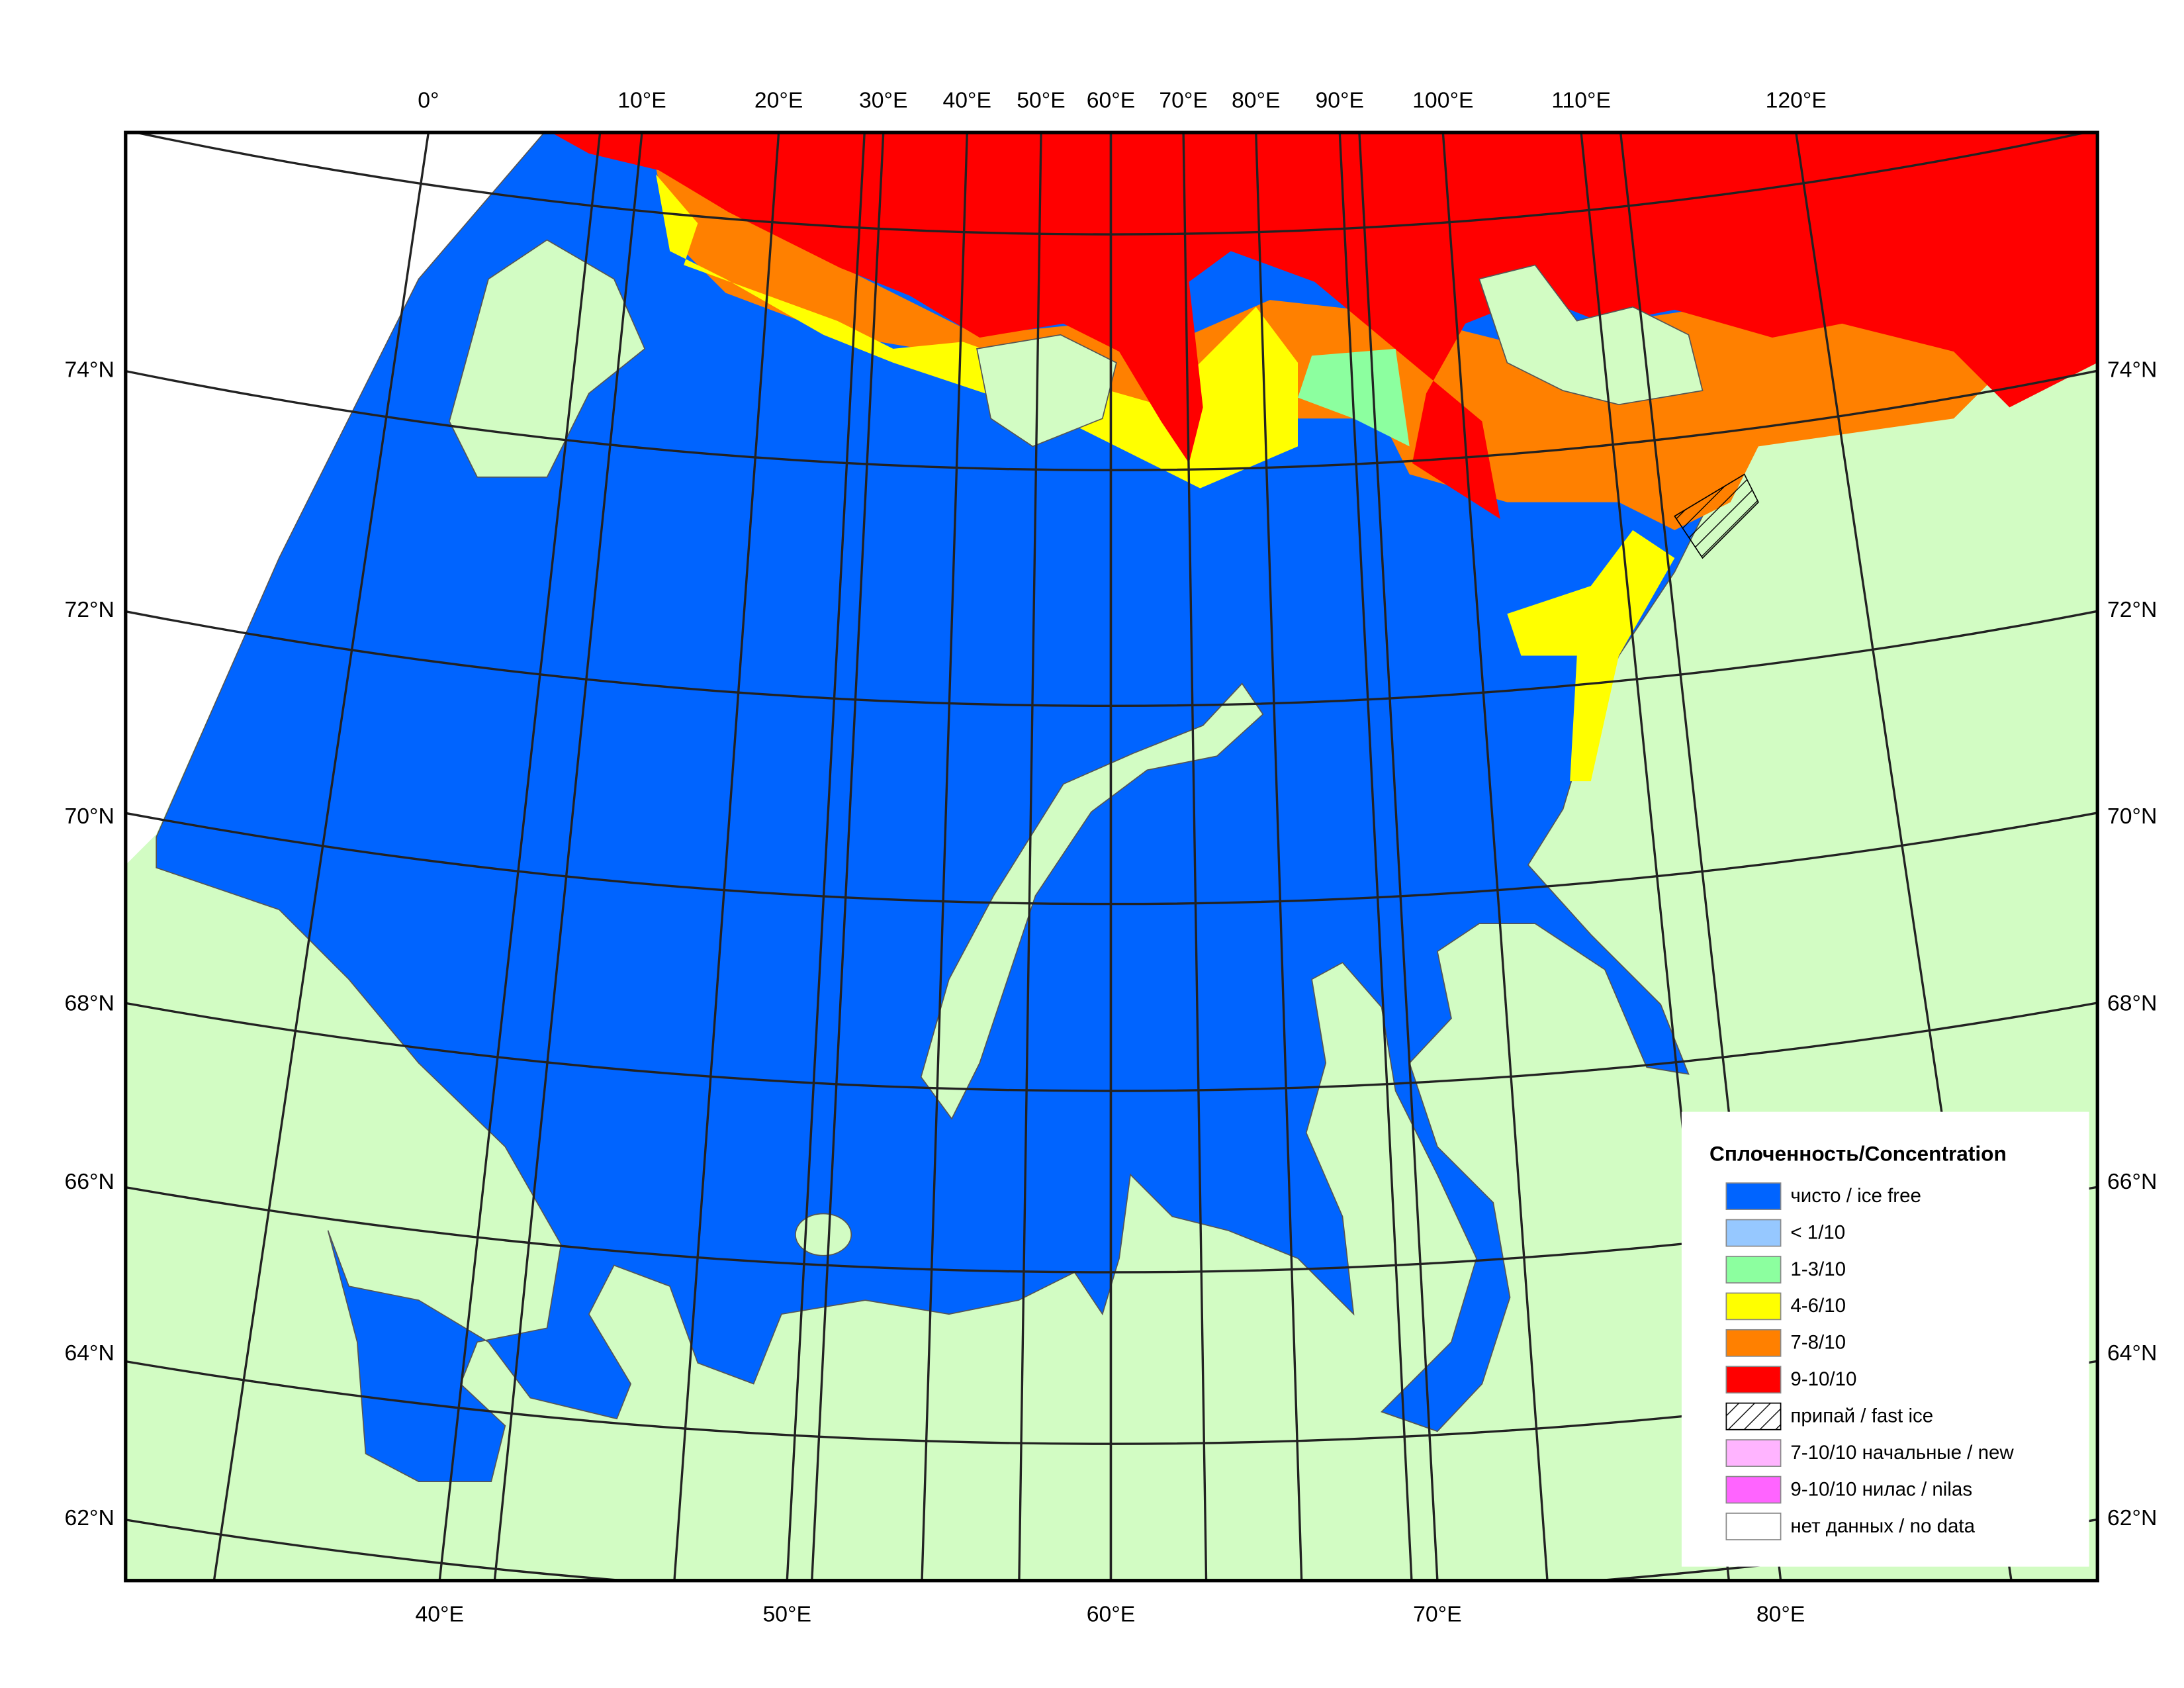  I want to click on top-longitude-label: 10°E, so click(641, 100).